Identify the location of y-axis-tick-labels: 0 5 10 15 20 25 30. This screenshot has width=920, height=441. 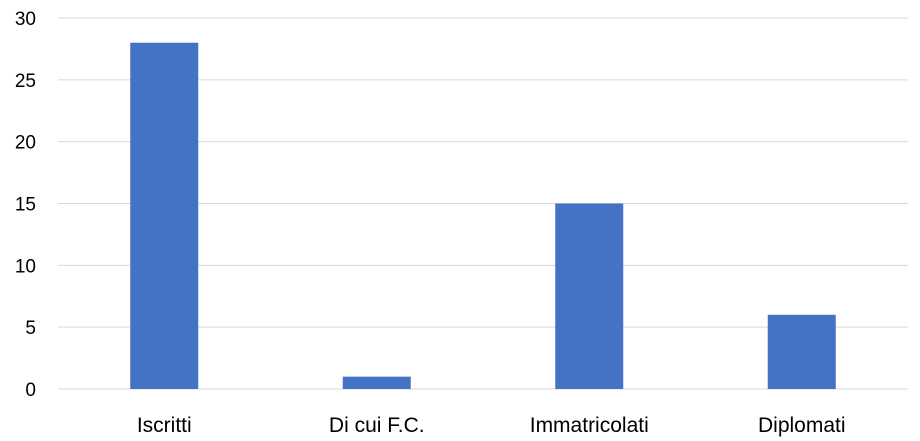
(25, 205).